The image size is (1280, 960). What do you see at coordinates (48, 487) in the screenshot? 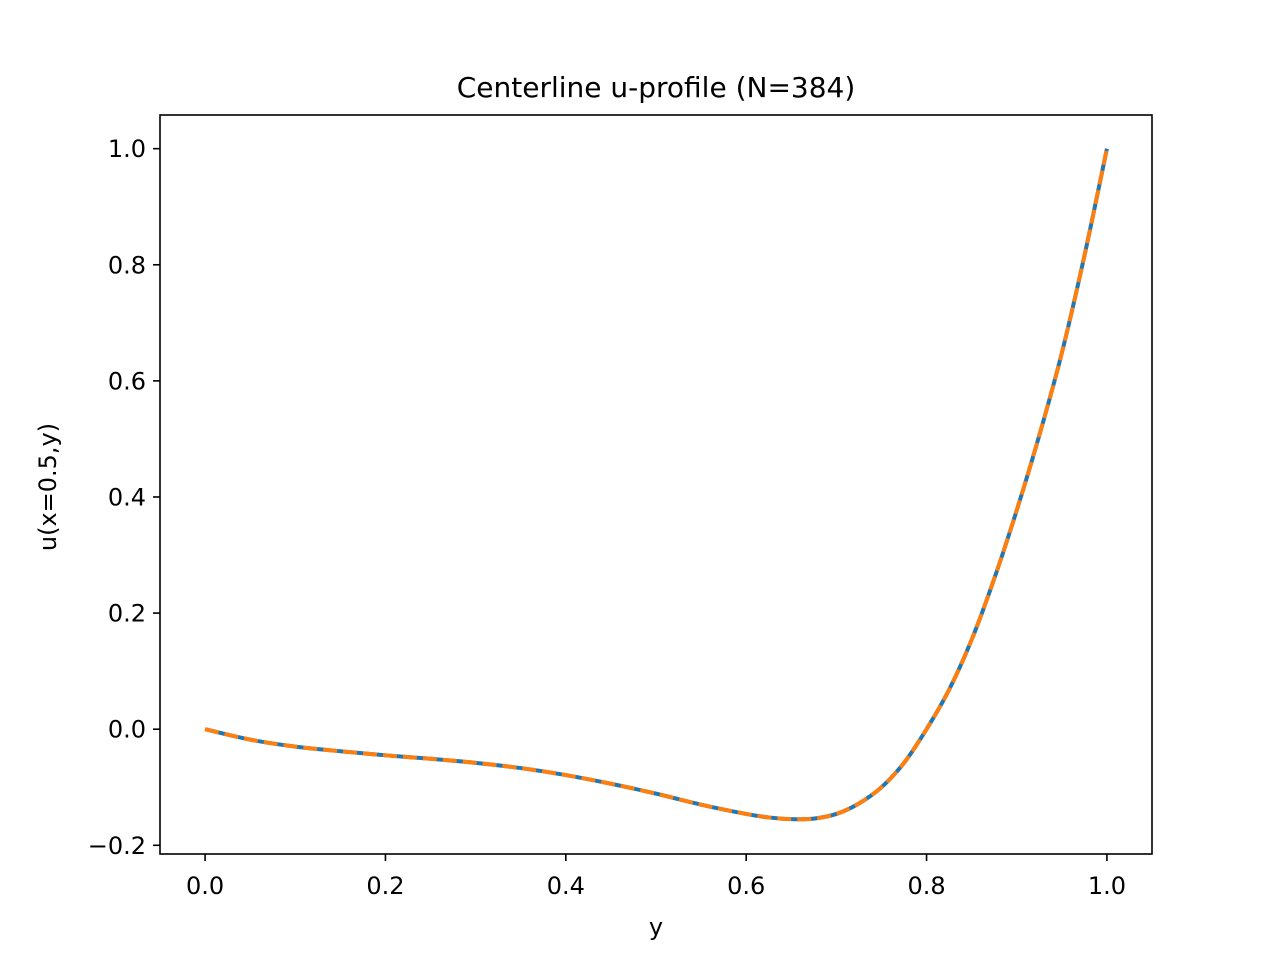
I see `y-axis-label: u(x=0.5,y)` at bounding box center [48, 487].